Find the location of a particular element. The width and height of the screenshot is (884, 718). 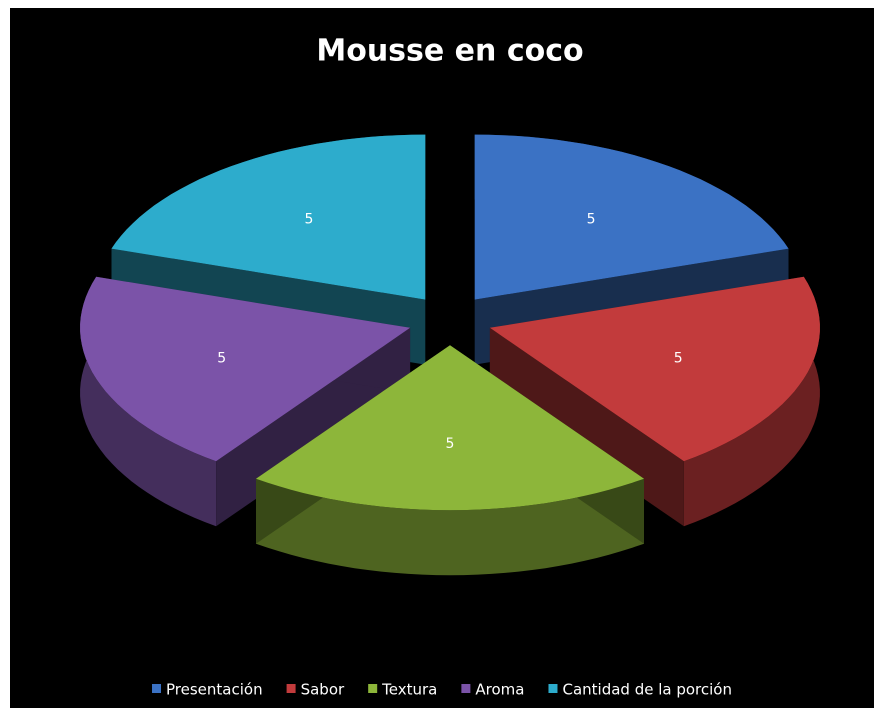

legend-label: Aroma is located at coordinates (499, 690).